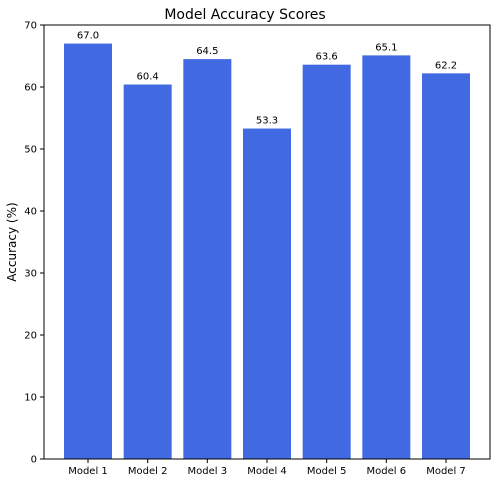 The width and height of the screenshot is (497, 483). Describe the element at coordinates (12, 241) in the screenshot. I see `y-axis-label: Accuracy (%)` at that location.